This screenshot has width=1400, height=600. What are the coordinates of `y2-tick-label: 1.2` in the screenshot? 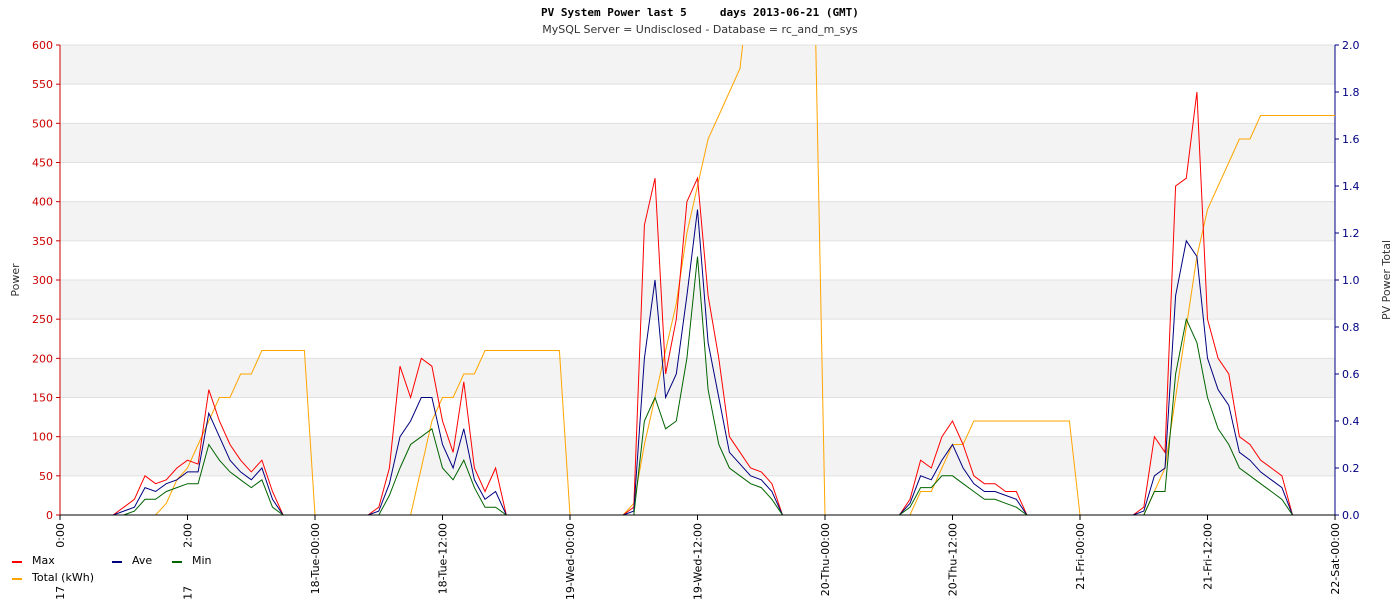 It's located at (1351, 233).